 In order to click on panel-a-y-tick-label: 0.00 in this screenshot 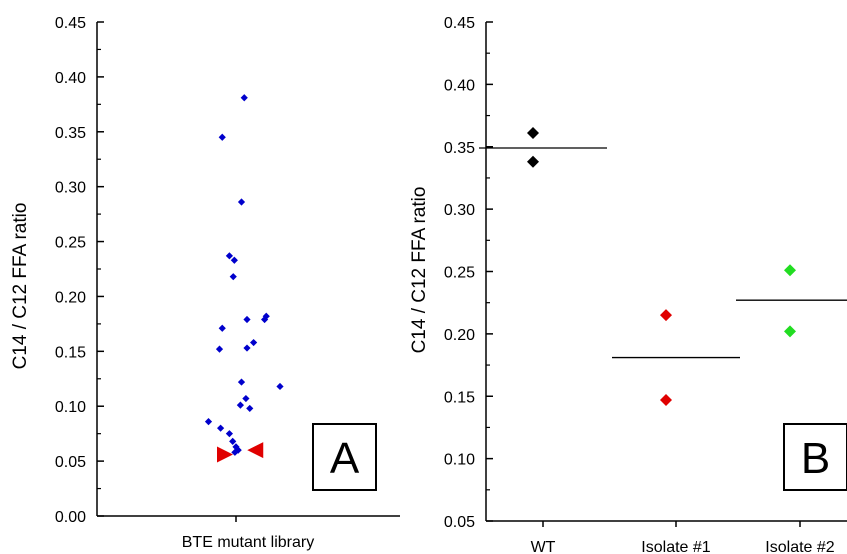, I will do `click(70, 517)`.